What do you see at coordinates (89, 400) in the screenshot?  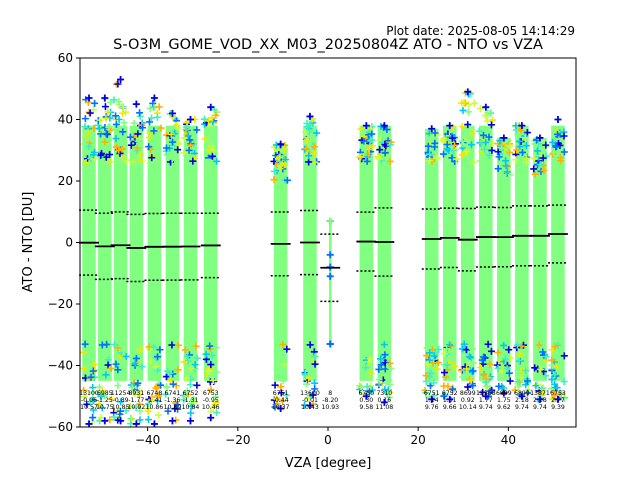 I see `bin-stat-label: -0.06` at bounding box center [89, 400].